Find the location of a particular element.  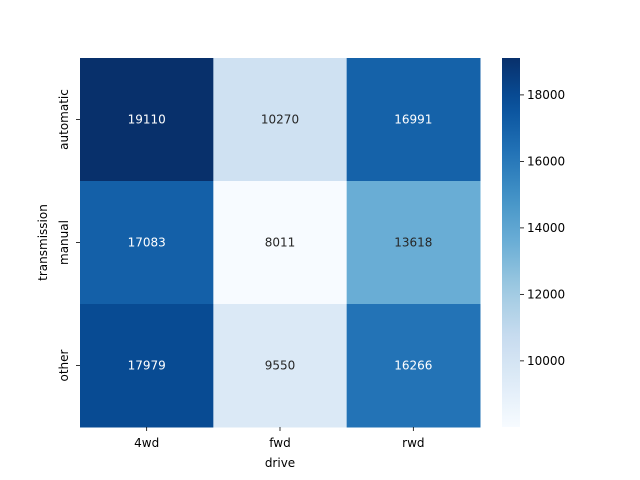

y-tick-label: other is located at coordinates (64, 365).